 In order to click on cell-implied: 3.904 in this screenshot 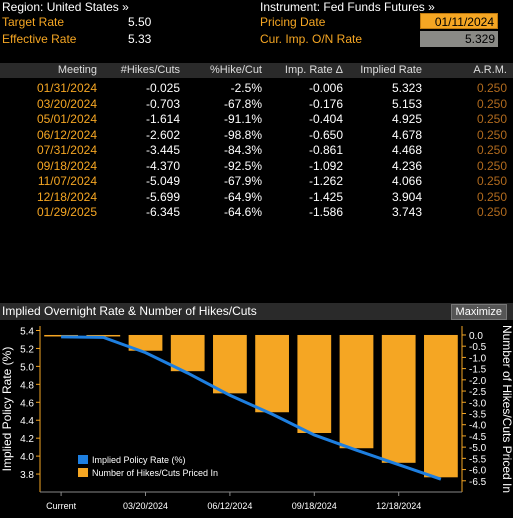, I will do `click(406, 196)`.